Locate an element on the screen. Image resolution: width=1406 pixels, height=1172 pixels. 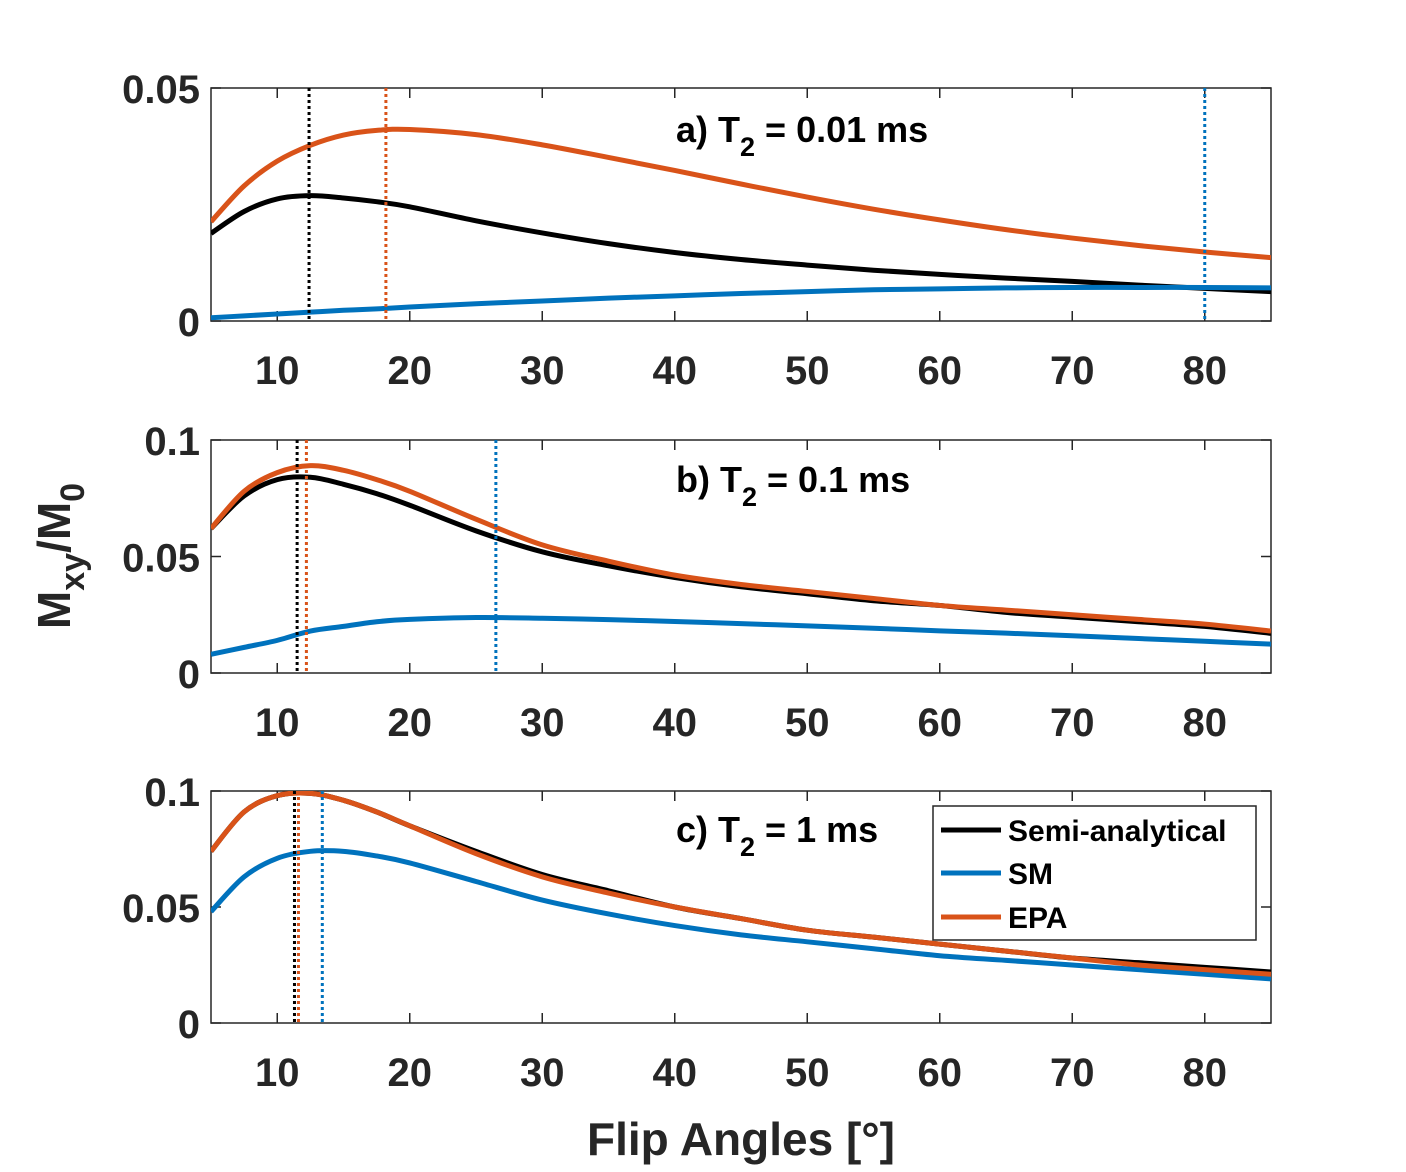
y-axis-label-subscript-xy: xy is located at coordinates (73, 572).